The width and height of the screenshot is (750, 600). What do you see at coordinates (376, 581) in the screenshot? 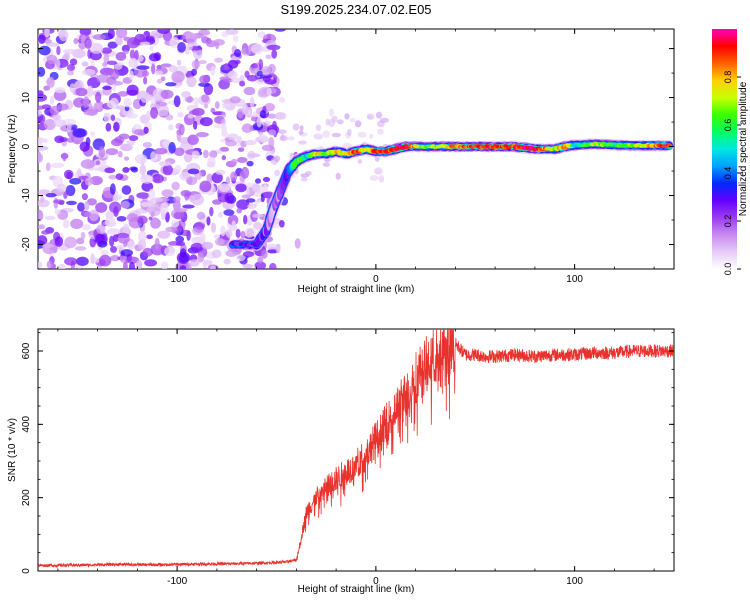
I see `x-tick-label: 0` at bounding box center [376, 581].